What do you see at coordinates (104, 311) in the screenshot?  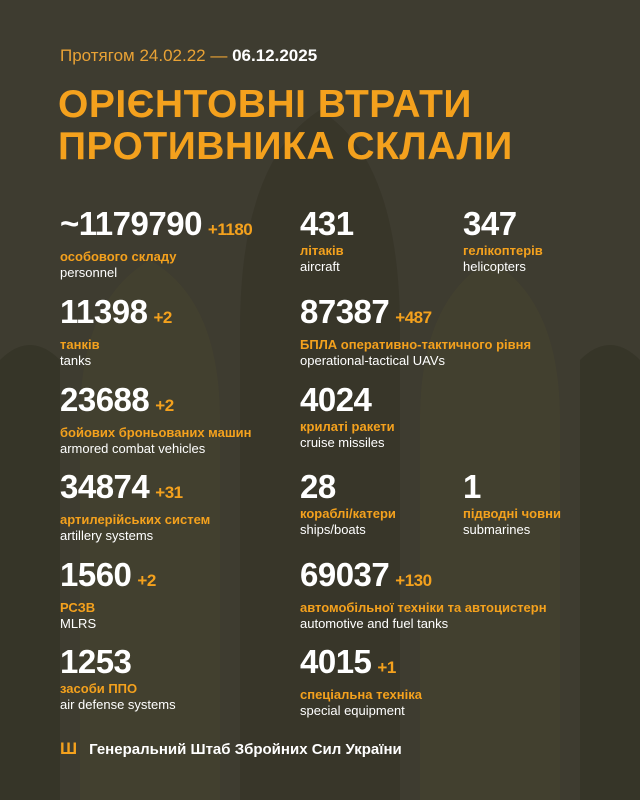 I see `stat-value: 11398` at bounding box center [104, 311].